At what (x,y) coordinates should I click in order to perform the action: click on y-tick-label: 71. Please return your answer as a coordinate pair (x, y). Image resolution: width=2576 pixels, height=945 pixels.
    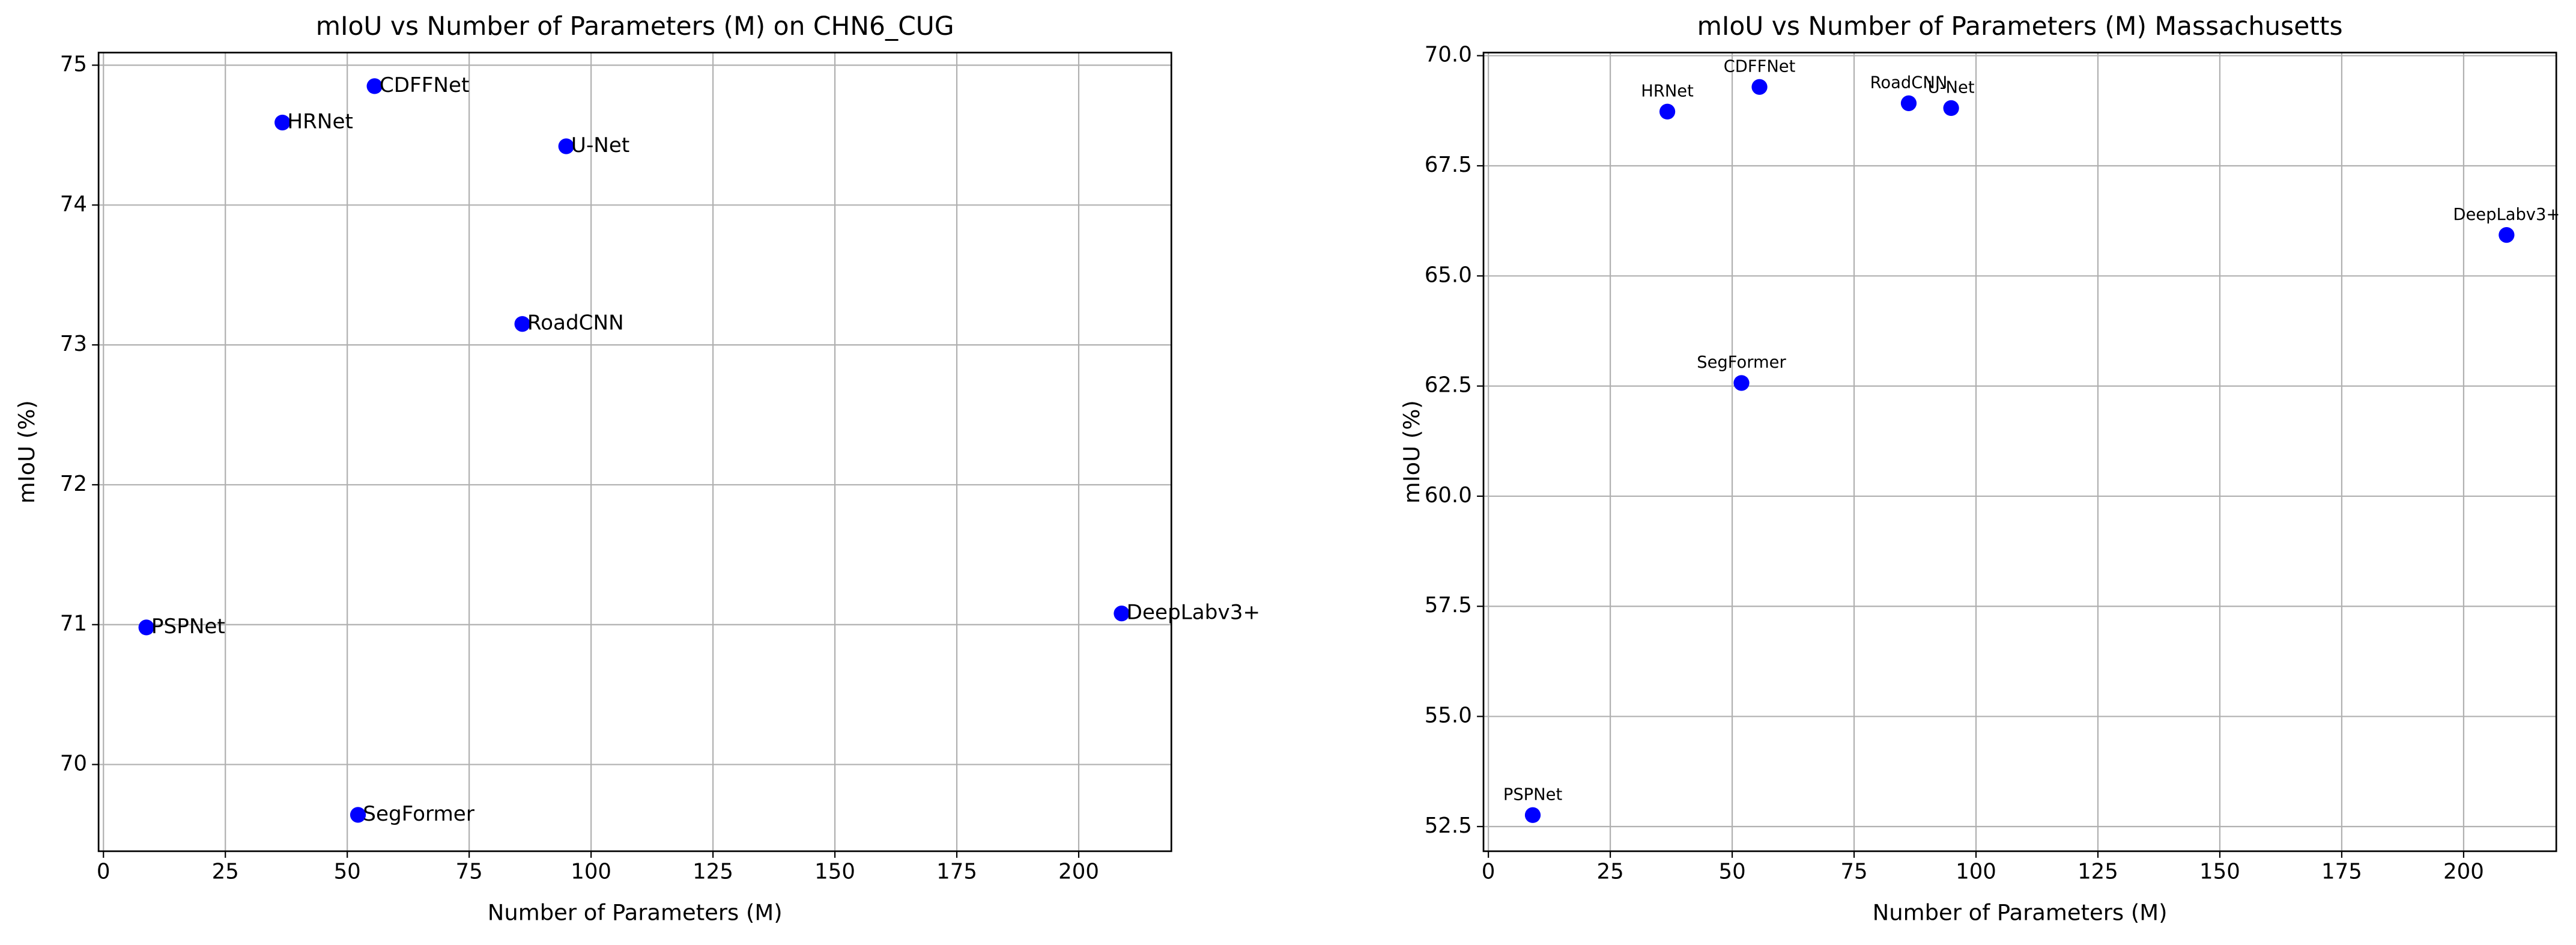
    Looking at the image, I should click on (73, 624).